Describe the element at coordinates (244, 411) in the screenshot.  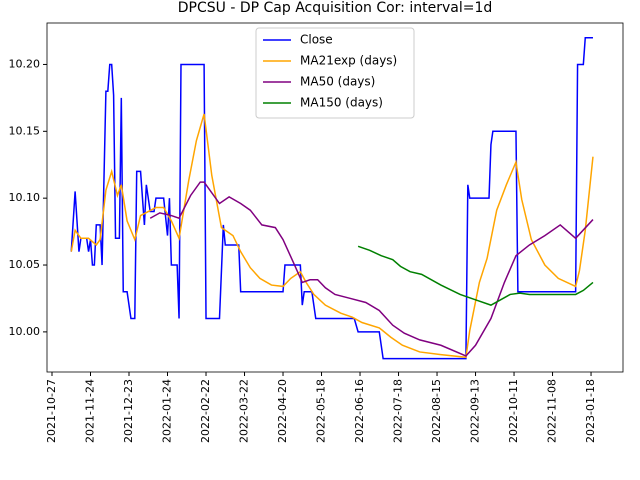
I see `x-tick-label: 2022-03-22` at that location.